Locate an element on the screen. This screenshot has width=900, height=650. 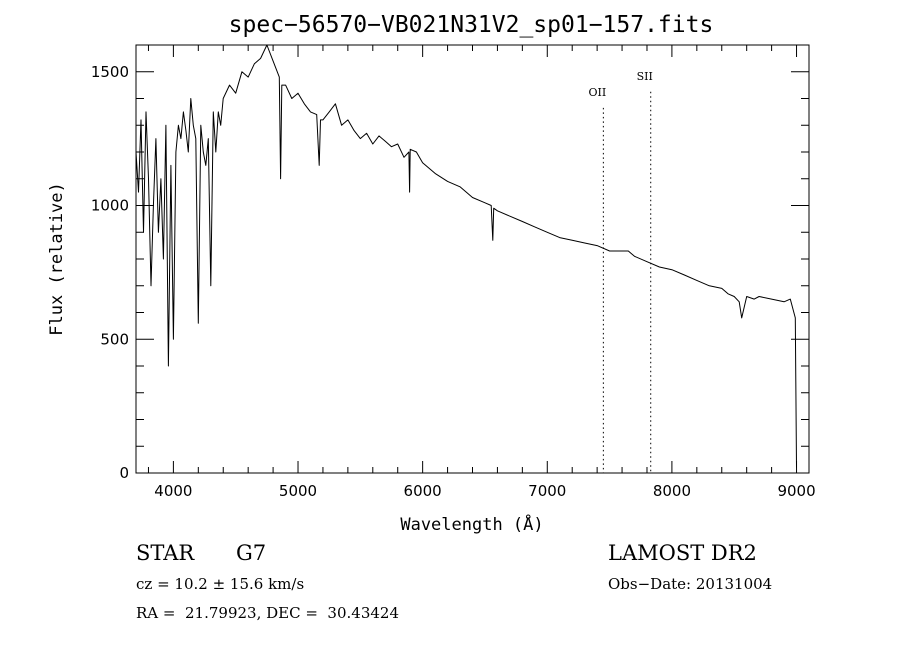
chart-title: spec−56570−VB021N31V2_sp01−157.fits is located at coordinates (471, 25).